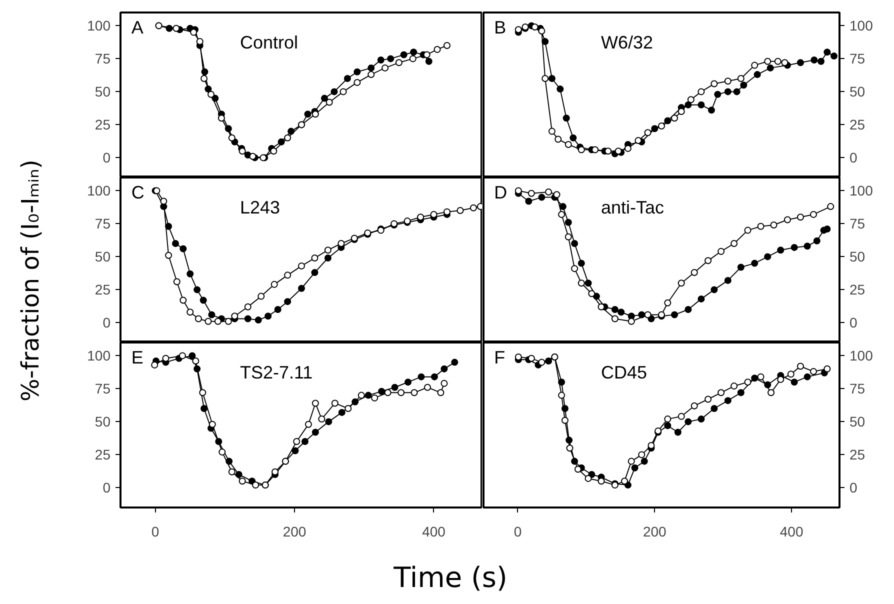 This screenshot has width=894, height=604. Describe the element at coordinates (137, 357) in the screenshot. I see `annotation: E` at that location.